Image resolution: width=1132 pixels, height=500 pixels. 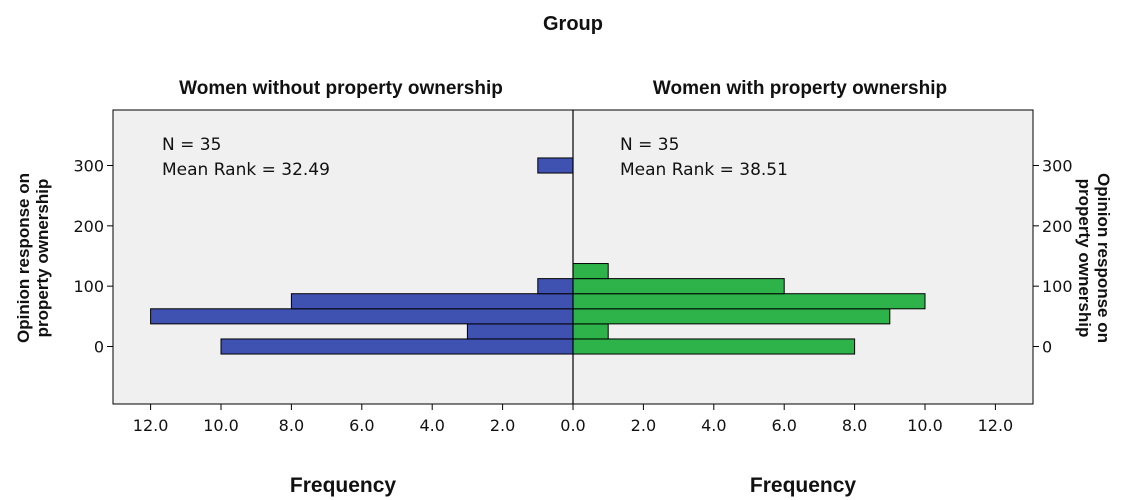 I want to click on right-y-axis-label-line-1: Opinion response on, so click(x=1103, y=258).